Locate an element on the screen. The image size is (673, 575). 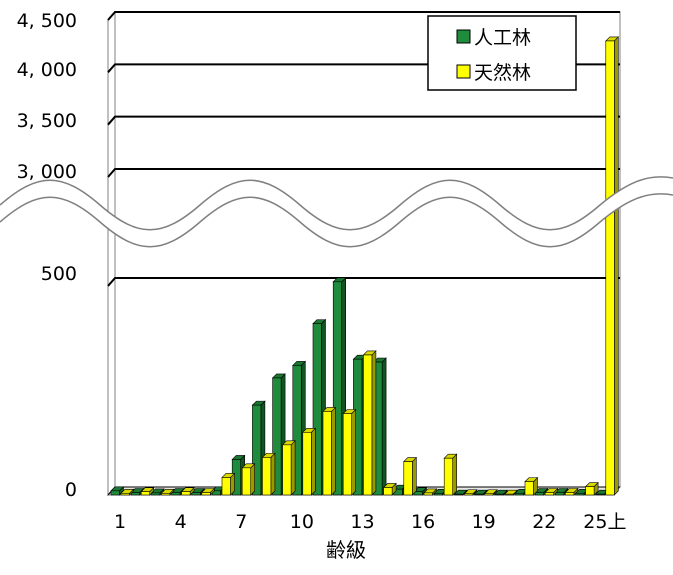
y-tick-labels: 0 500 3, 000 3, 500 4, 000 4, 500 is located at coordinates (47, 255).